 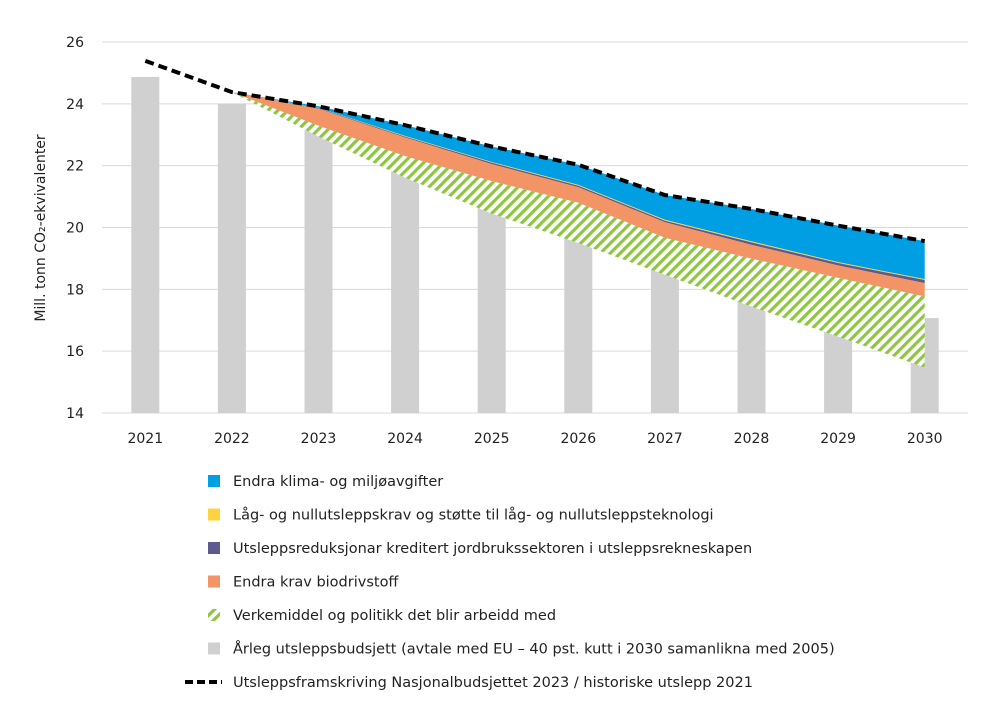 What do you see at coordinates (838, 439) in the screenshot?
I see `x-tick-label: 2029` at bounding box center [838, 439].